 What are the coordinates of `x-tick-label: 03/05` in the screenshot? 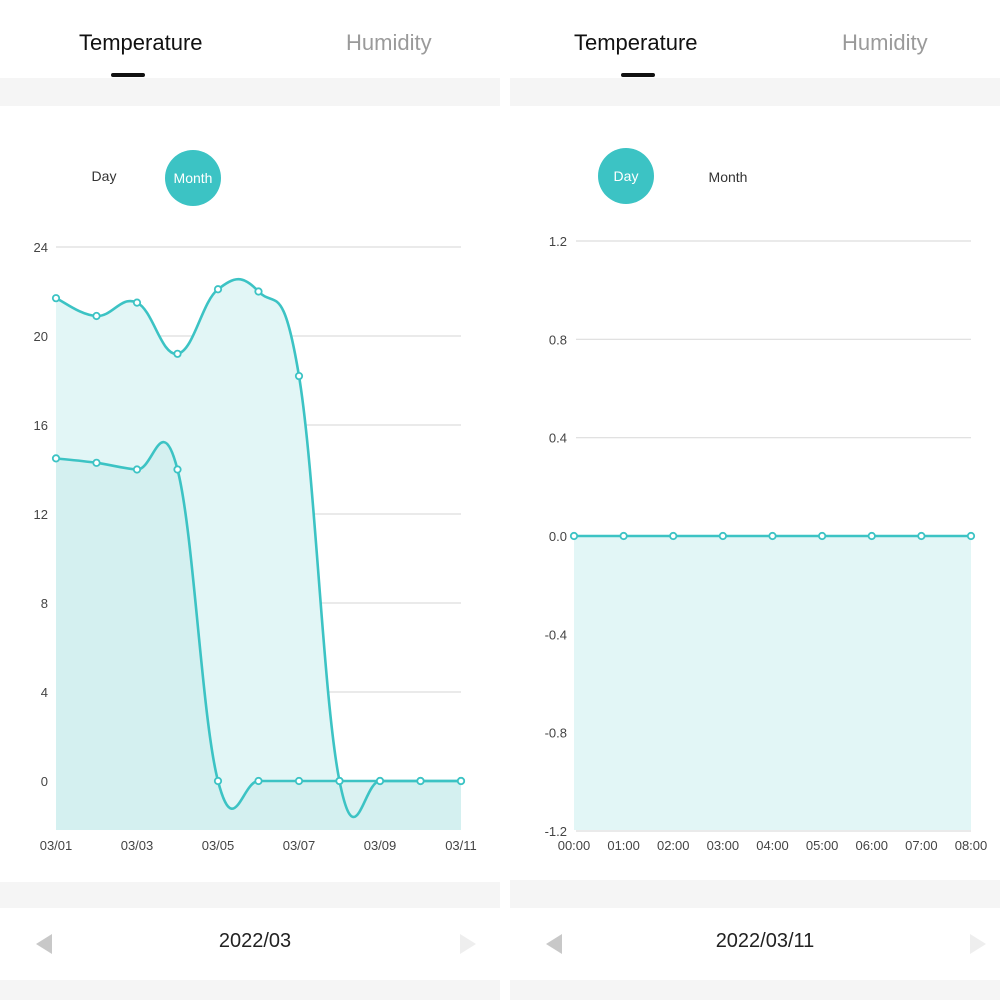 It's located at (218, 845).